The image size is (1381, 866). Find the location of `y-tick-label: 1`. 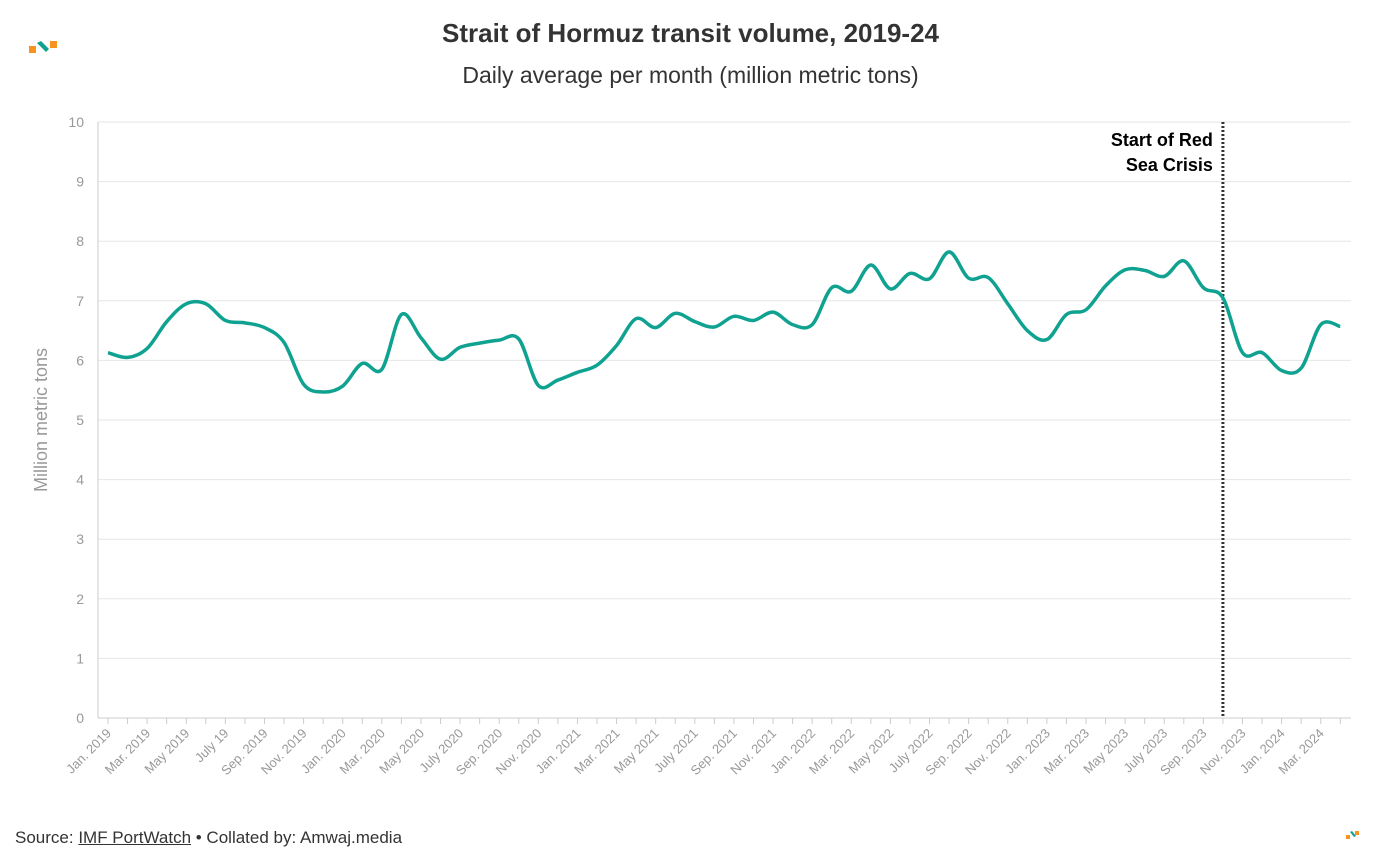

y-tick-label: 1 is located at coordinates (80, 658).